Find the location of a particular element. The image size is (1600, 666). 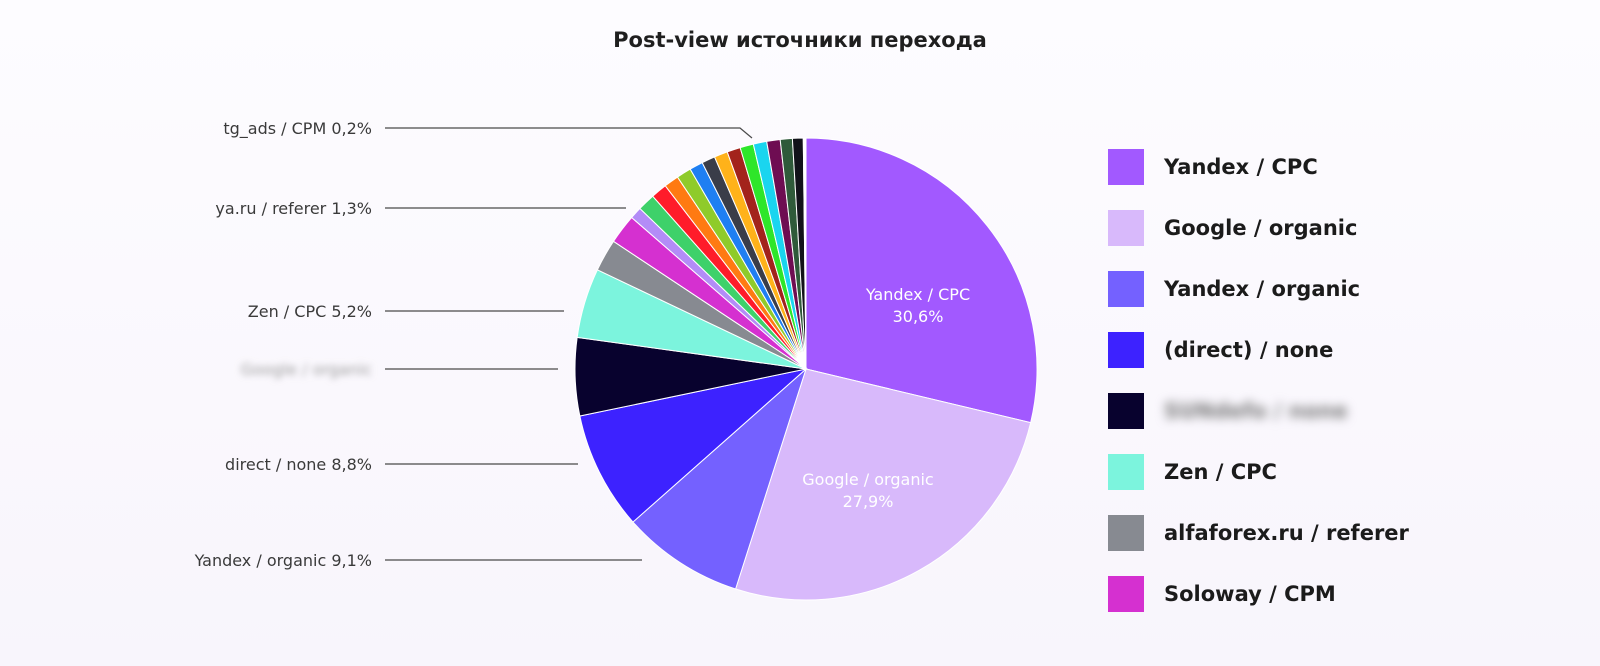

legend-item: alfaforex.ru / referer is located at coordinates (1258, 532).